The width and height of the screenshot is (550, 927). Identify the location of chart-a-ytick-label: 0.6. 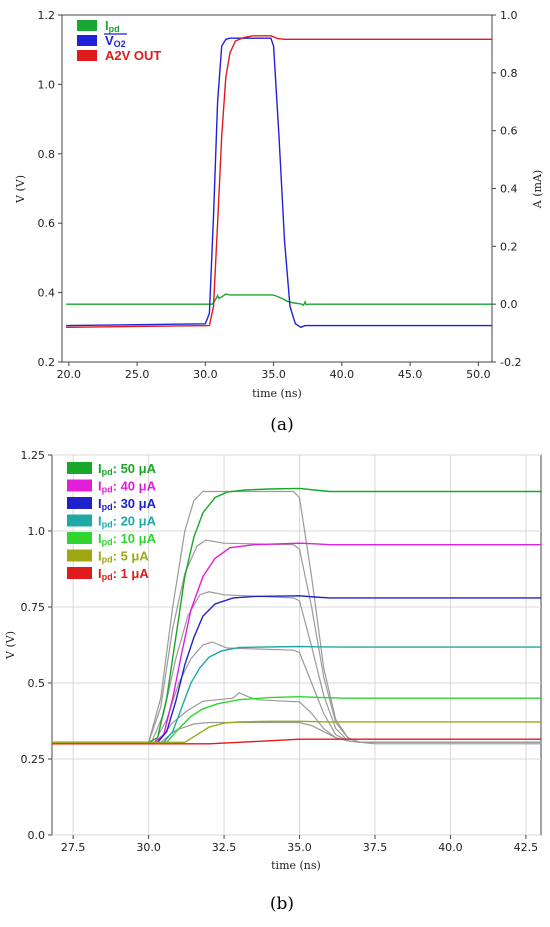
(47, 223).